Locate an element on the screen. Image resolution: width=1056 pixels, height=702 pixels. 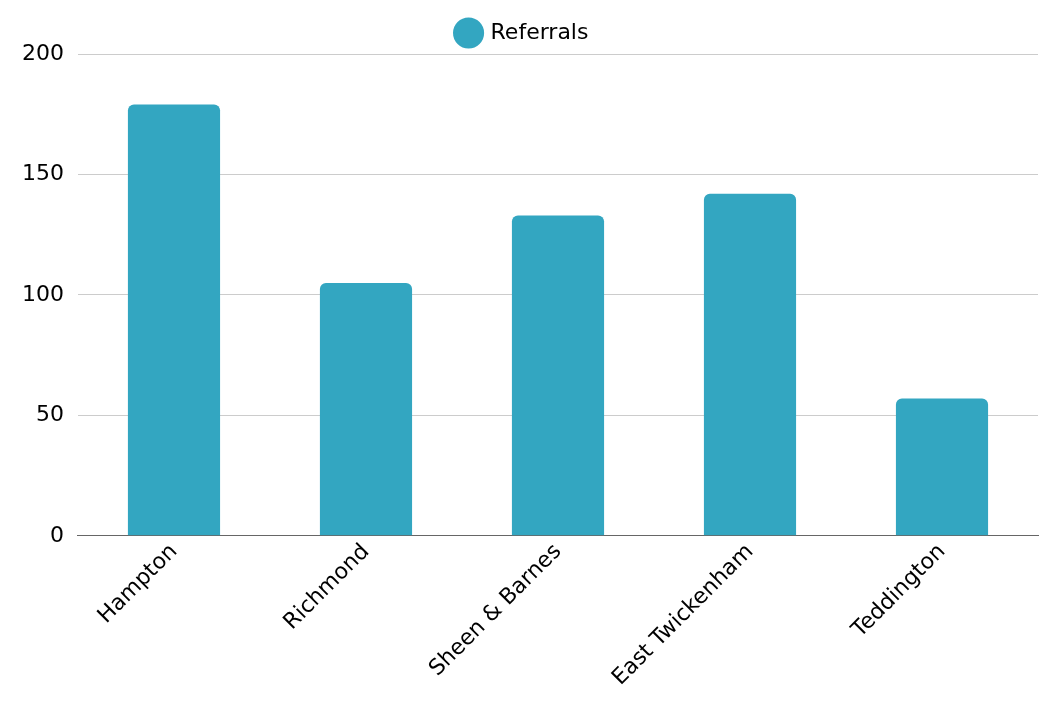
y-tick-label: 200 is located at coordinates (42, 52).